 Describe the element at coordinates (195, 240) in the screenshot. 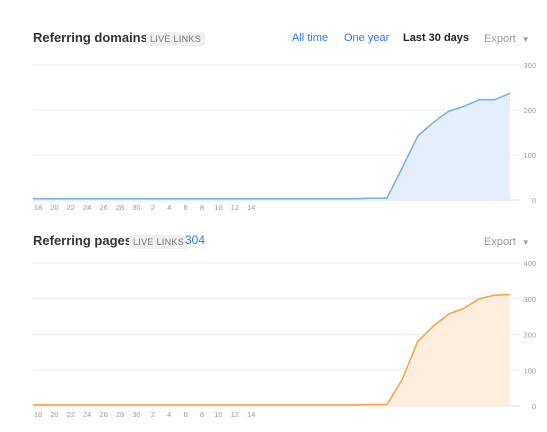

I see `referring-pages-count: 304` at that location.